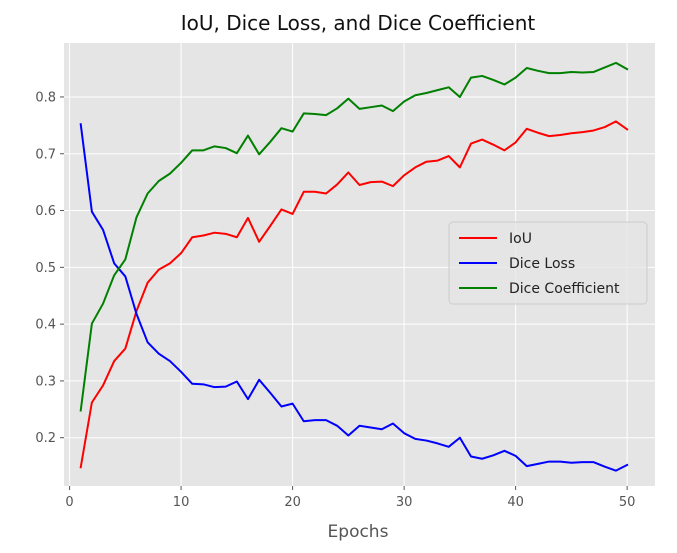 This screenshot has height=553, width=677. What do you see at coordinates (627, 502) in the screenshot?
I see `x-tick-label: 50` at bounding box center [627, 502].